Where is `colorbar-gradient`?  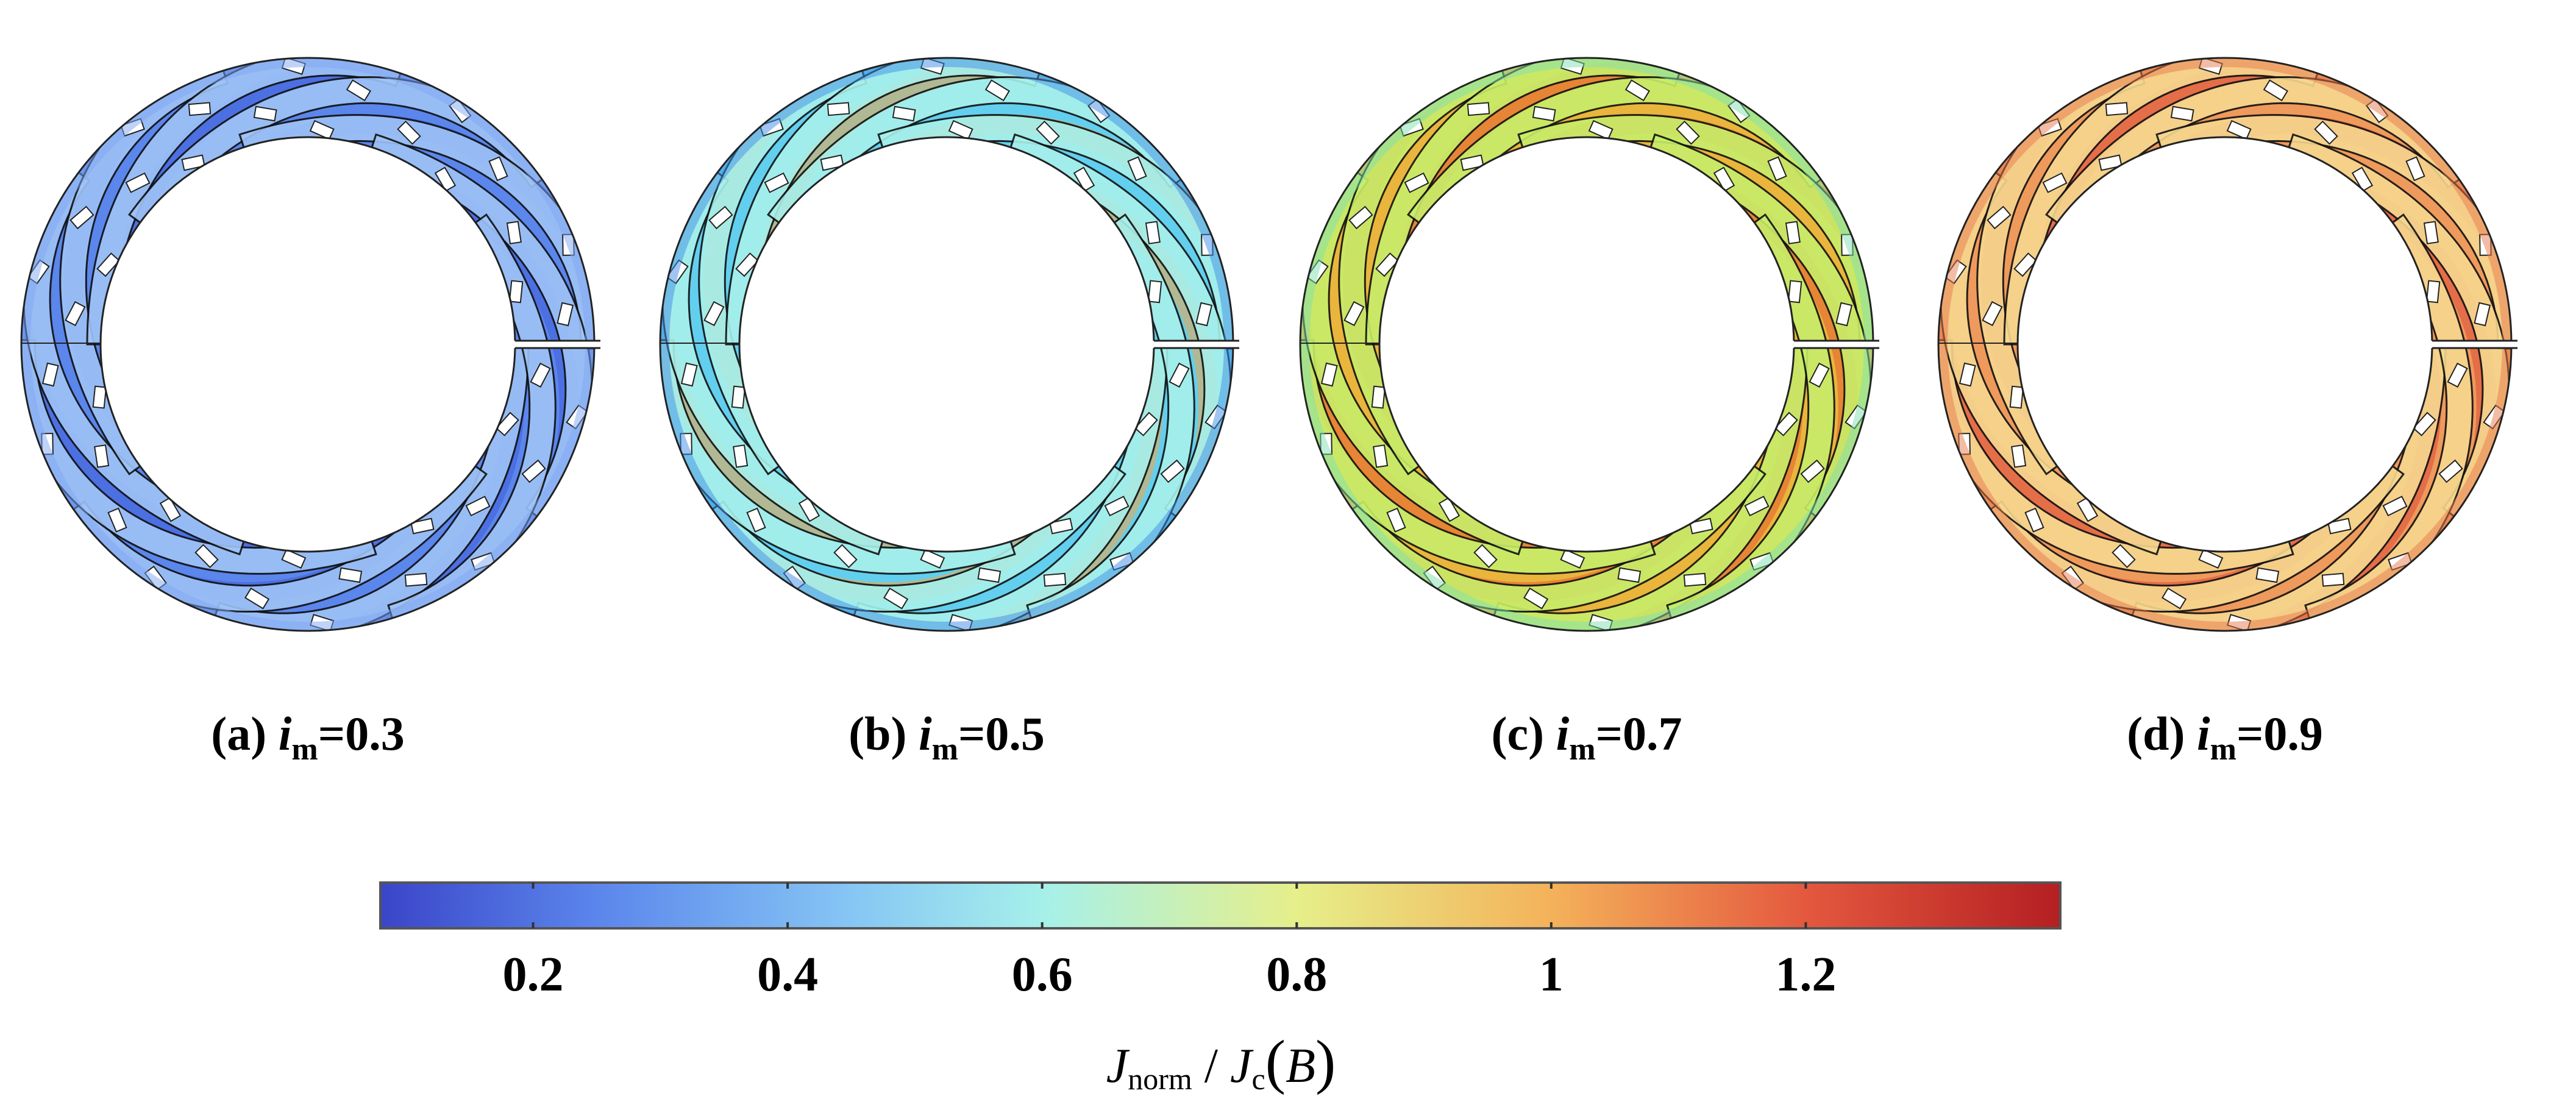
colorbar-gradient is located at coordinates (1220, 906).